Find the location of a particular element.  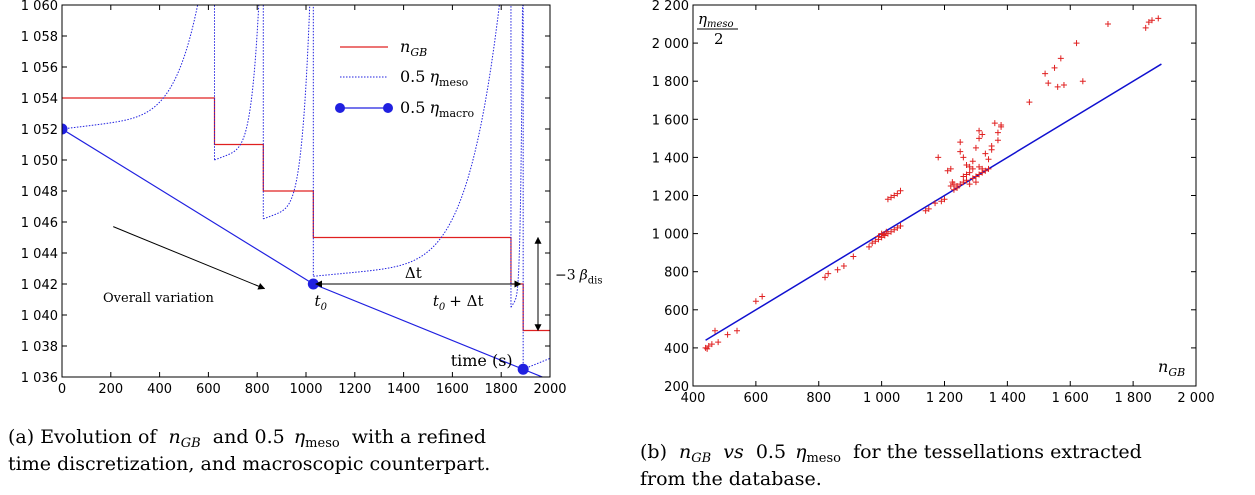

y-tick-label-b: 800 is located at coordinates (676, 273).